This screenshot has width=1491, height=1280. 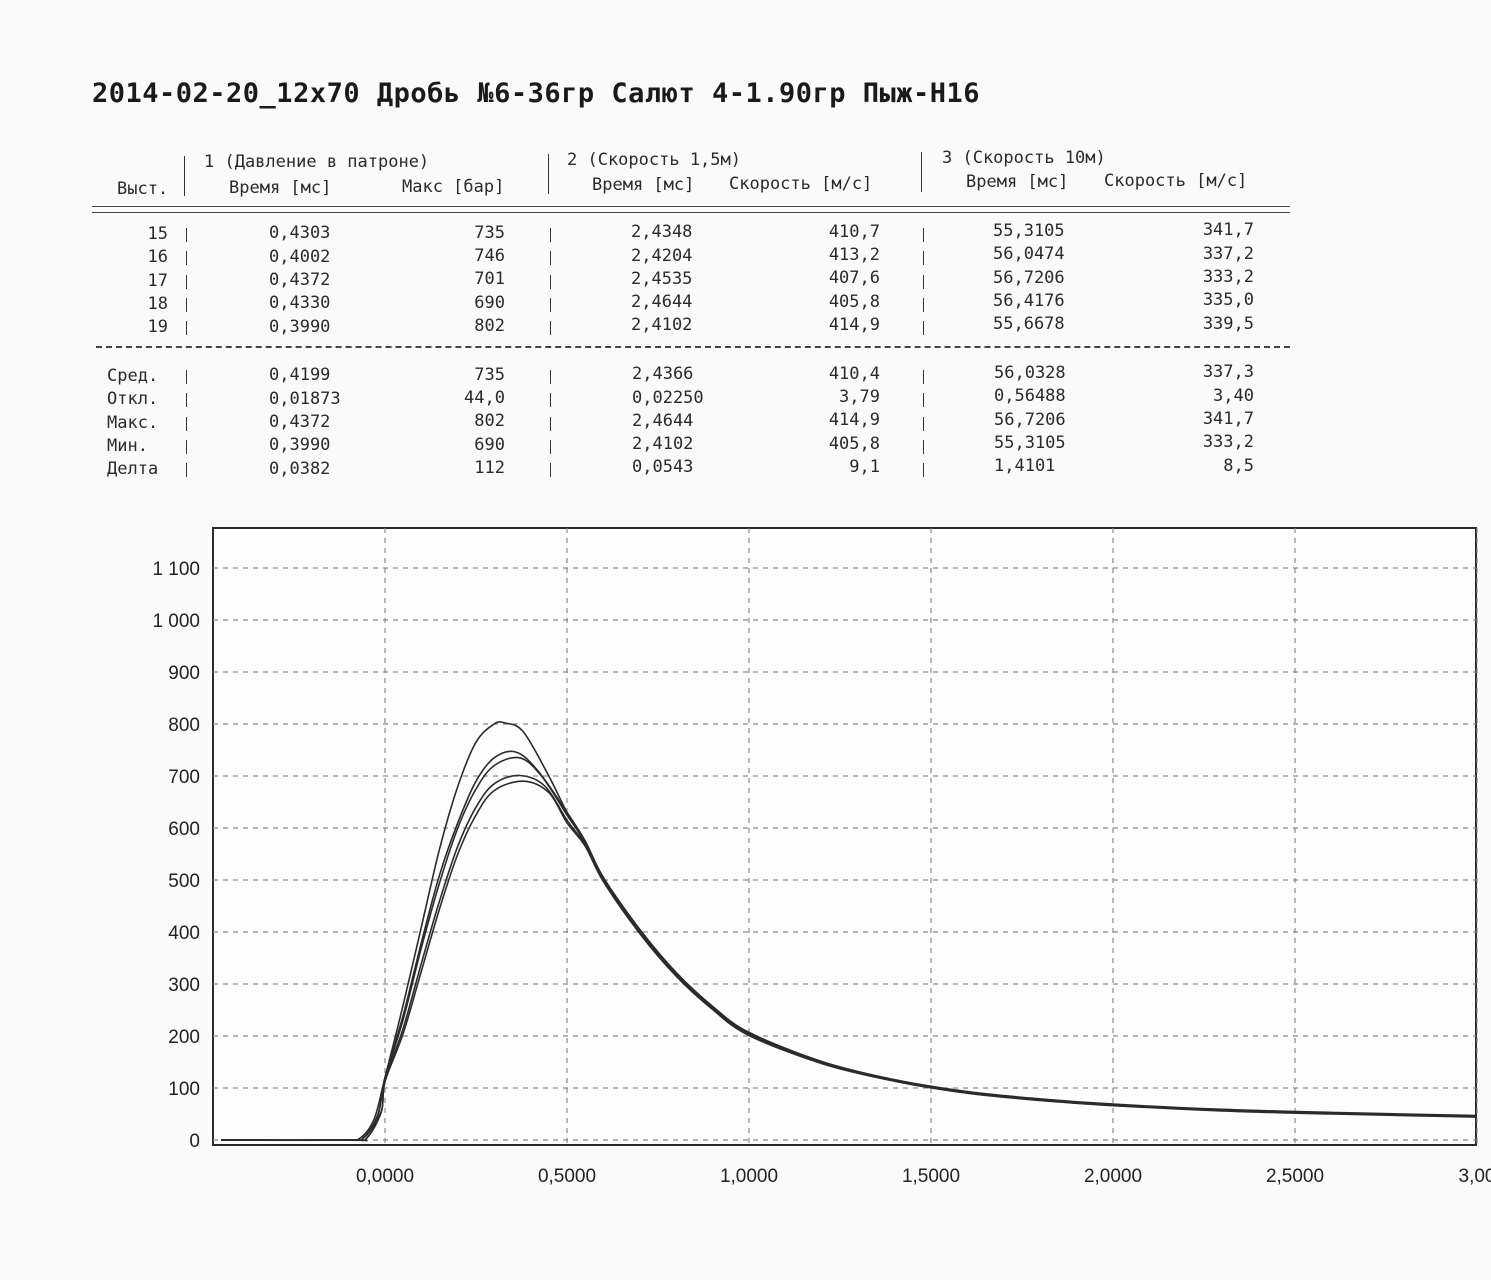 I want to click on stats-row-cell-time-2: 2,4644, so click(x=663, y=420).